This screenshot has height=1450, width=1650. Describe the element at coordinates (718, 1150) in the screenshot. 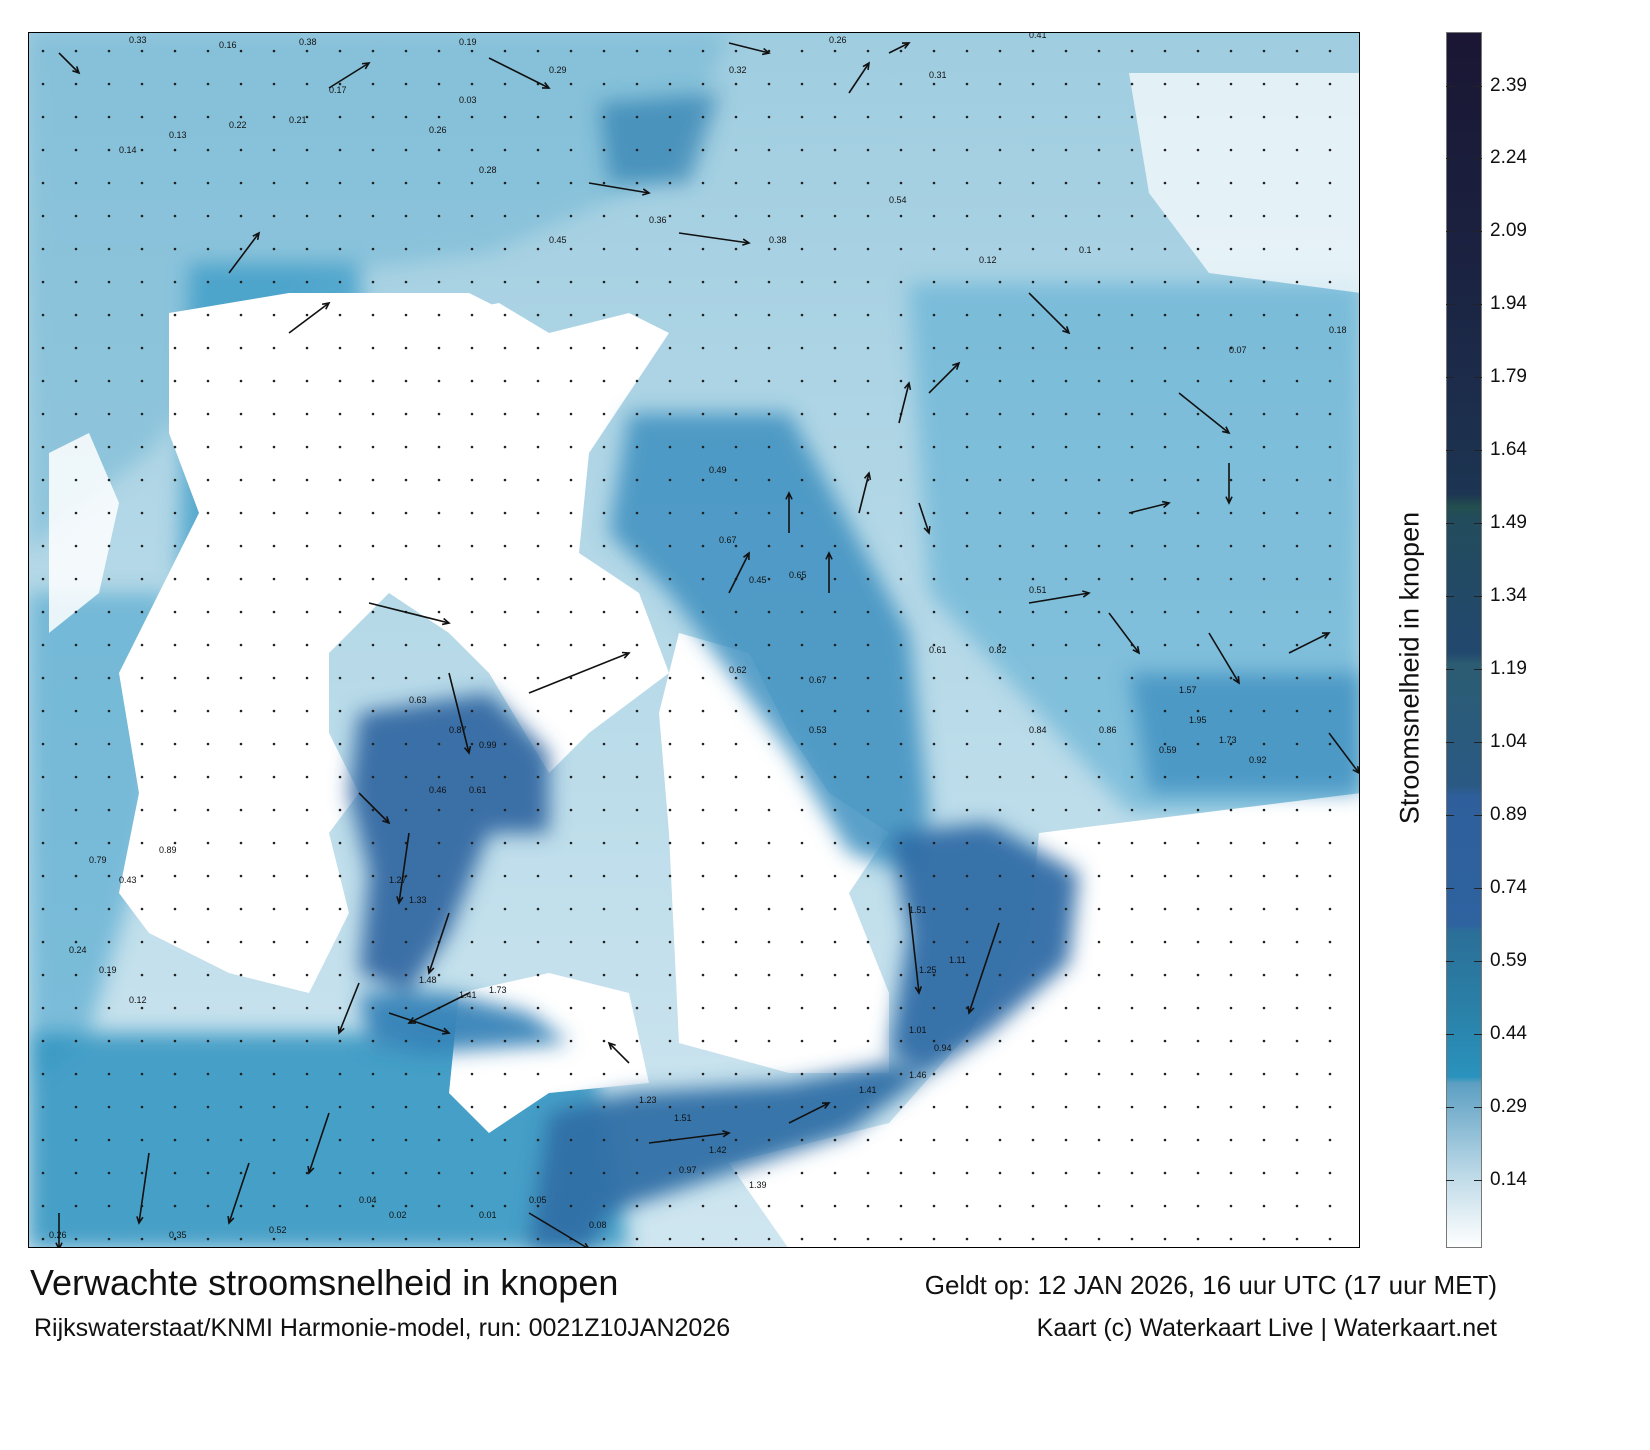

I see `speed-label: 1.42` at that location.